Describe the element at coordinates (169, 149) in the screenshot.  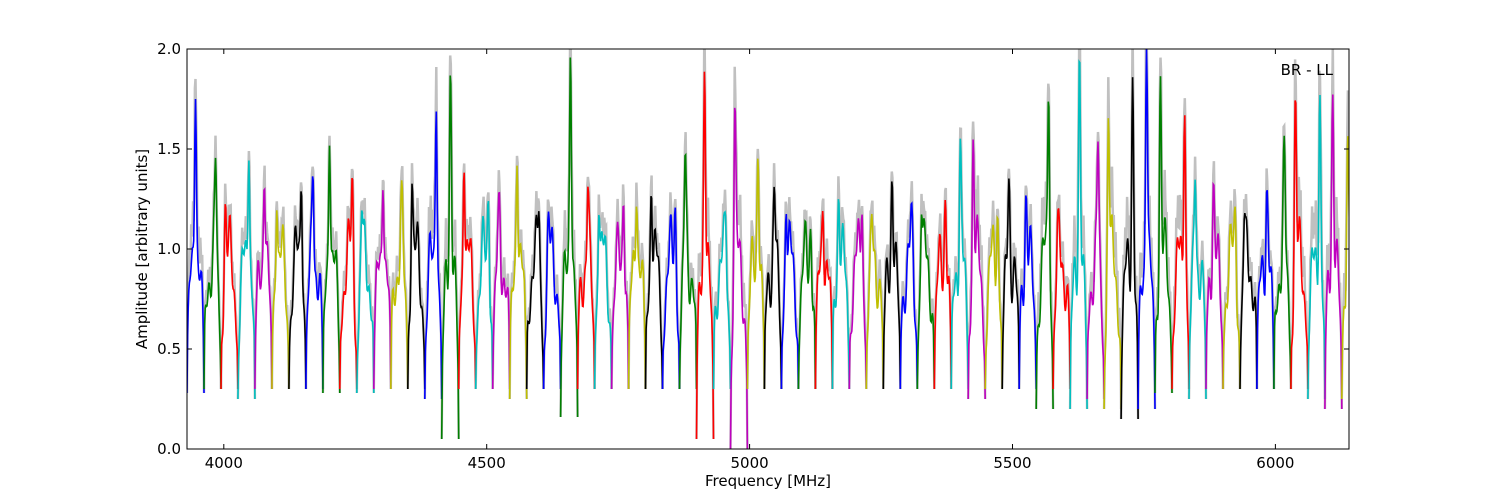
I see `y-tick-label: 1.5` at that location.